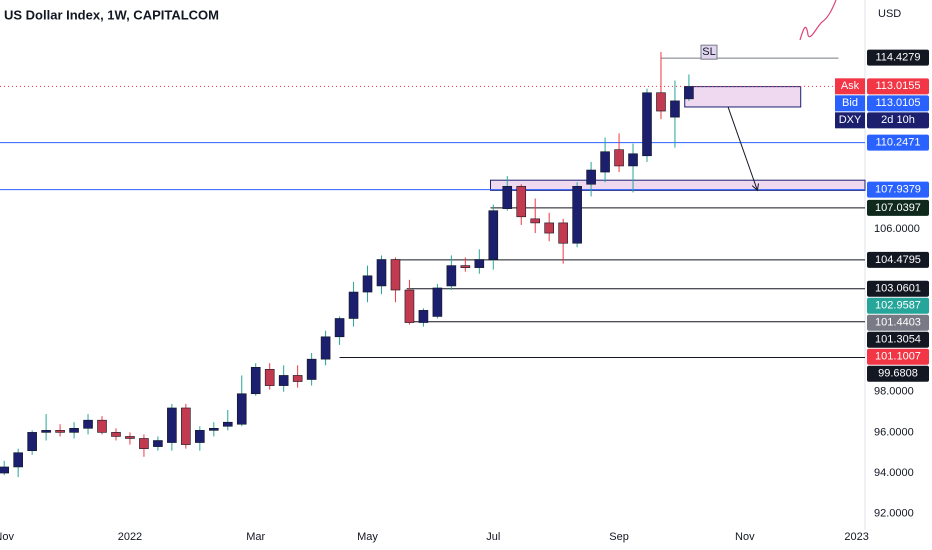  I want to click on price-tag-value: 102.9587, so click(898, 306).